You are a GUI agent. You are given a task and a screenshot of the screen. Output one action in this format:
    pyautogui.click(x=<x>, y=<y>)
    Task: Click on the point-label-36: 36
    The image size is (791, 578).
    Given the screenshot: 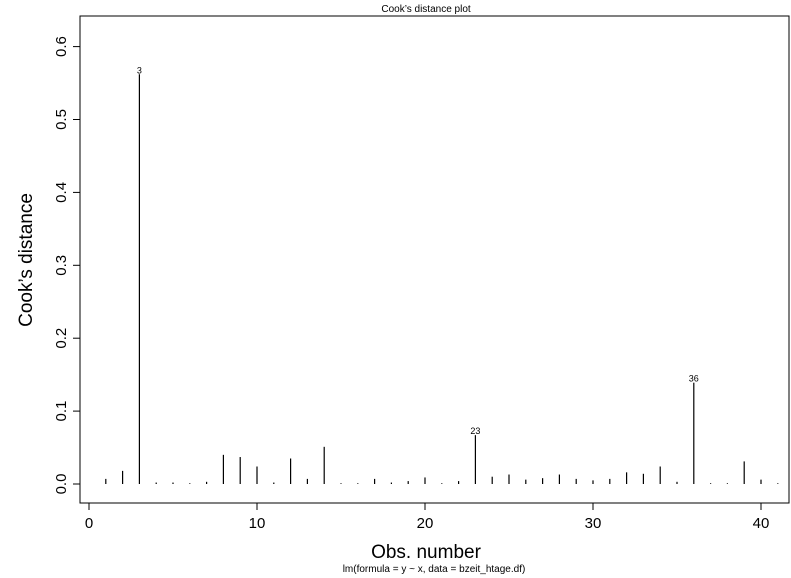 What is the action you would take?
    pyautogui.click(x=694, y=379)
    